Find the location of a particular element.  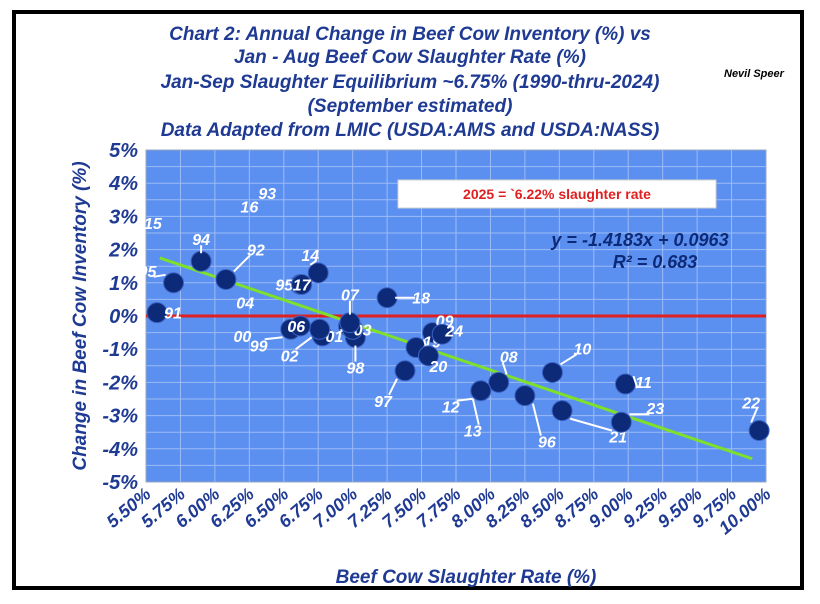

author-credit: Nevil Speer is located at coordinates (754, 74).